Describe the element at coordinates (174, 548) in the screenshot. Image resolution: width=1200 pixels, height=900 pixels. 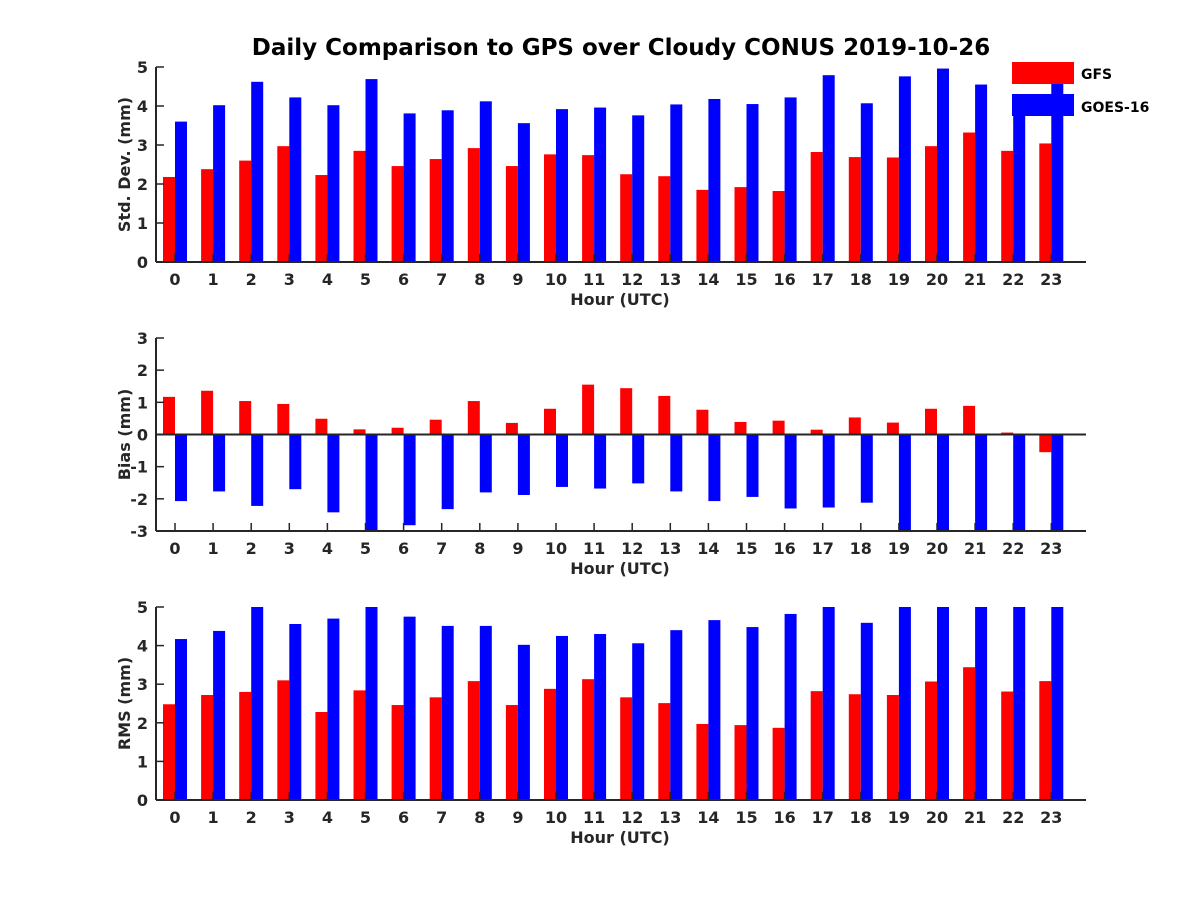
I see `x-tick-label: 0` at that location.